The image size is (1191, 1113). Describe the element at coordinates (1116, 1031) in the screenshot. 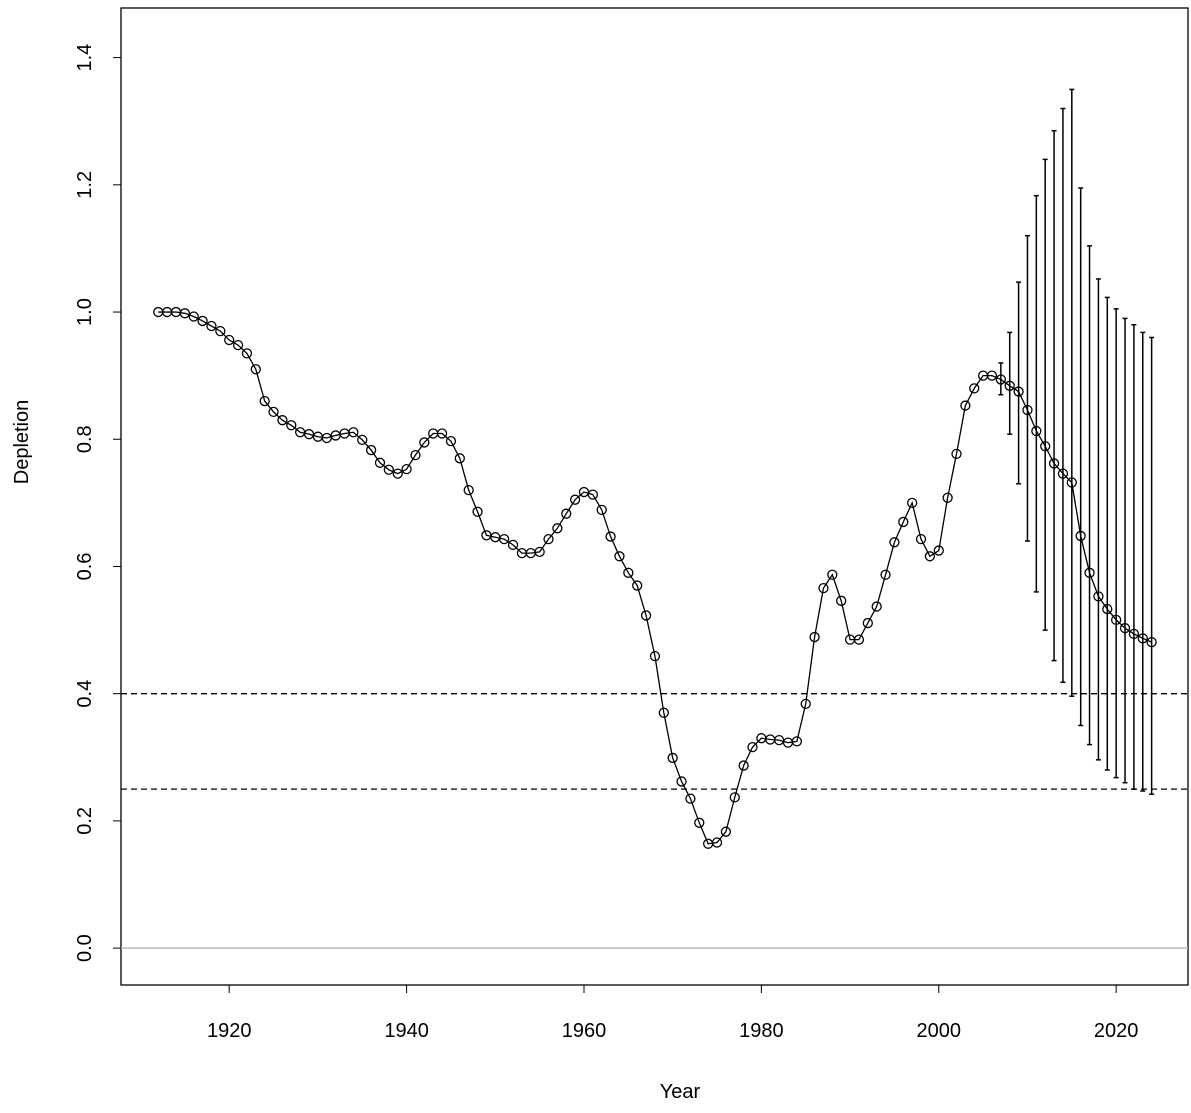

I see `x-tick-label: 2020` at that location.